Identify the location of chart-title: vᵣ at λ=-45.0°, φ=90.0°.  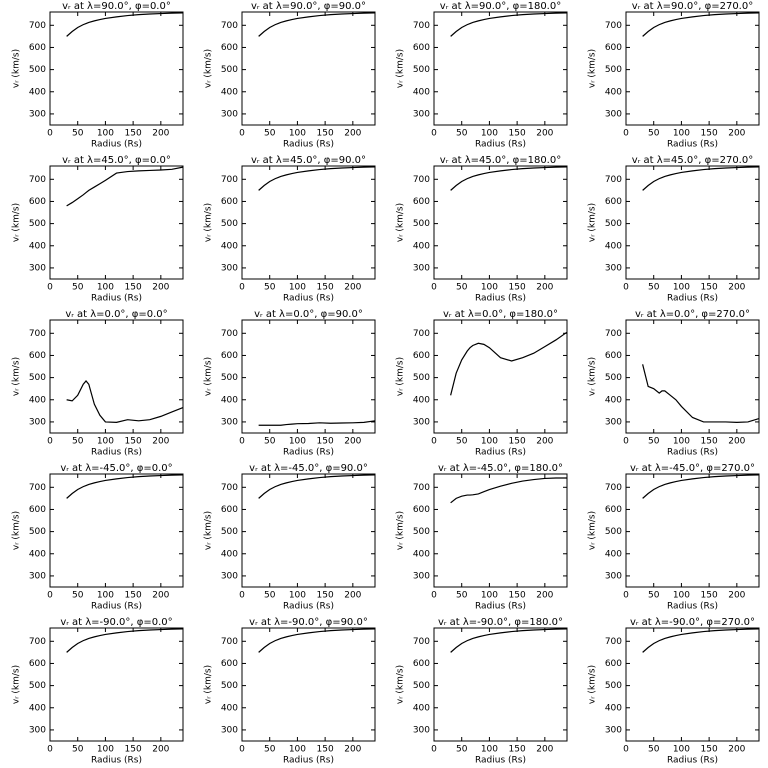
(308, 468).